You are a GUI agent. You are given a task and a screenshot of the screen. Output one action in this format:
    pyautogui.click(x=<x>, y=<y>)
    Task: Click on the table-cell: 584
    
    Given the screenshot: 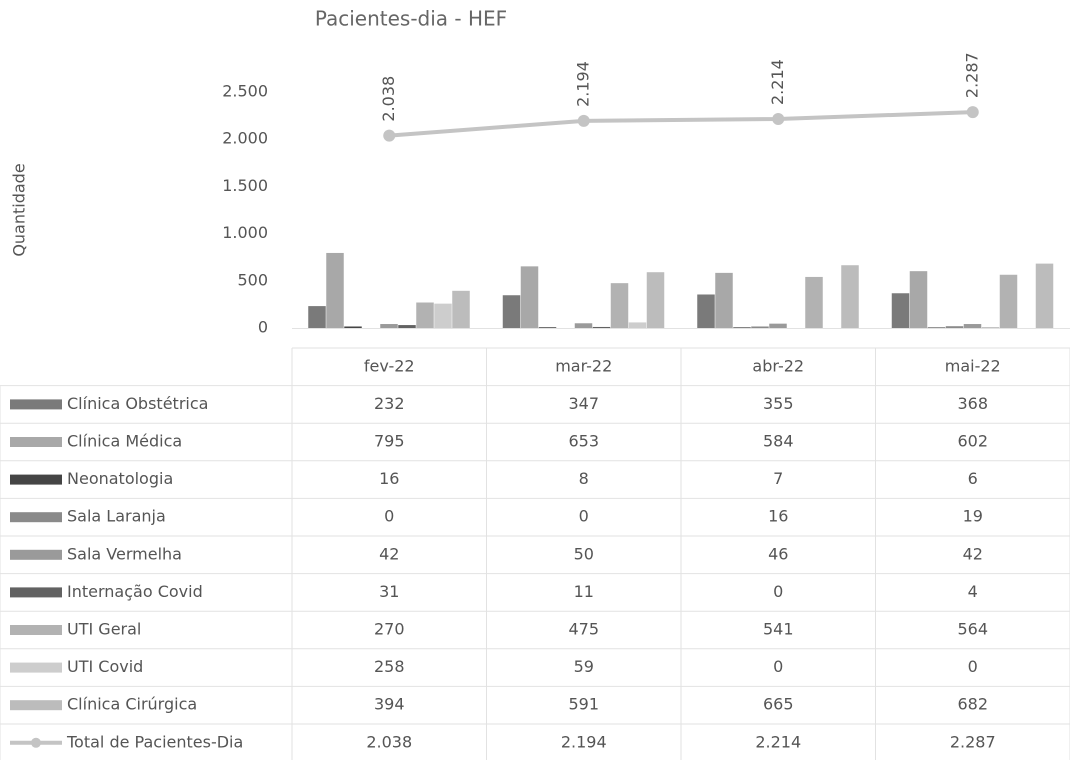 What is the action you would take?
    pyautogui.click(x=778, y=441)
    